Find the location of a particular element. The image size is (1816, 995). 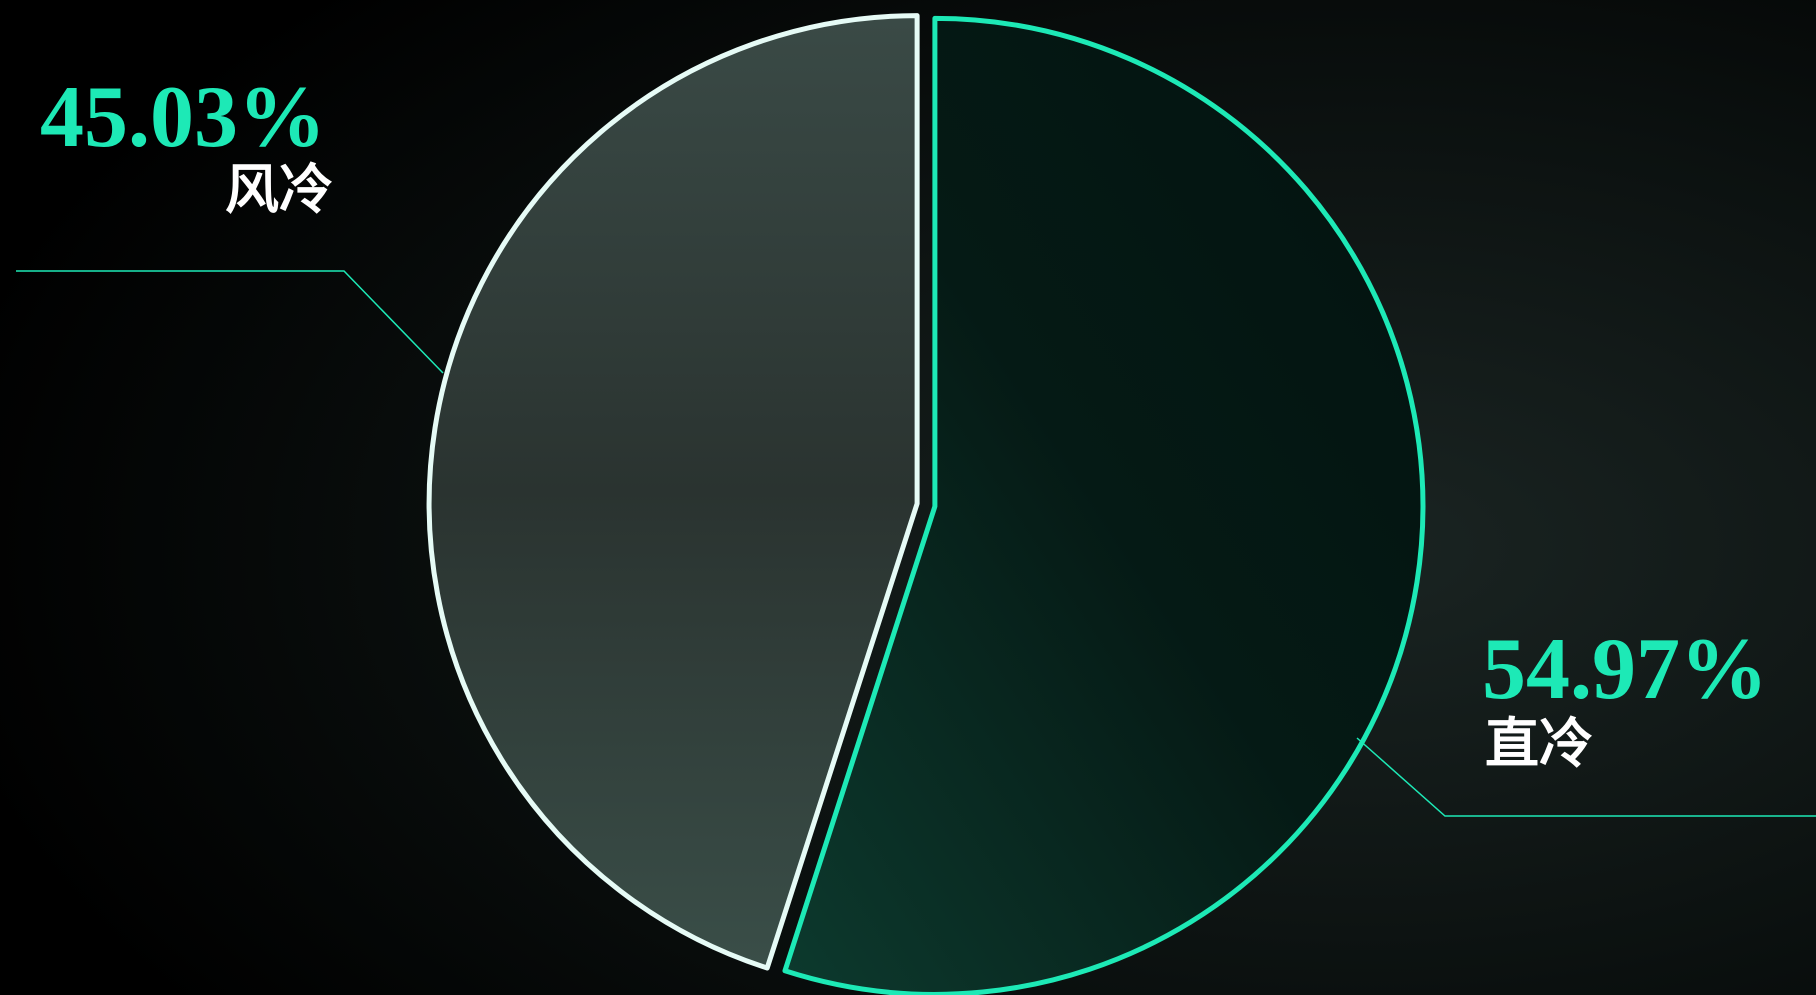

category-label: 直冷 is located at coordinates (1539, 743).